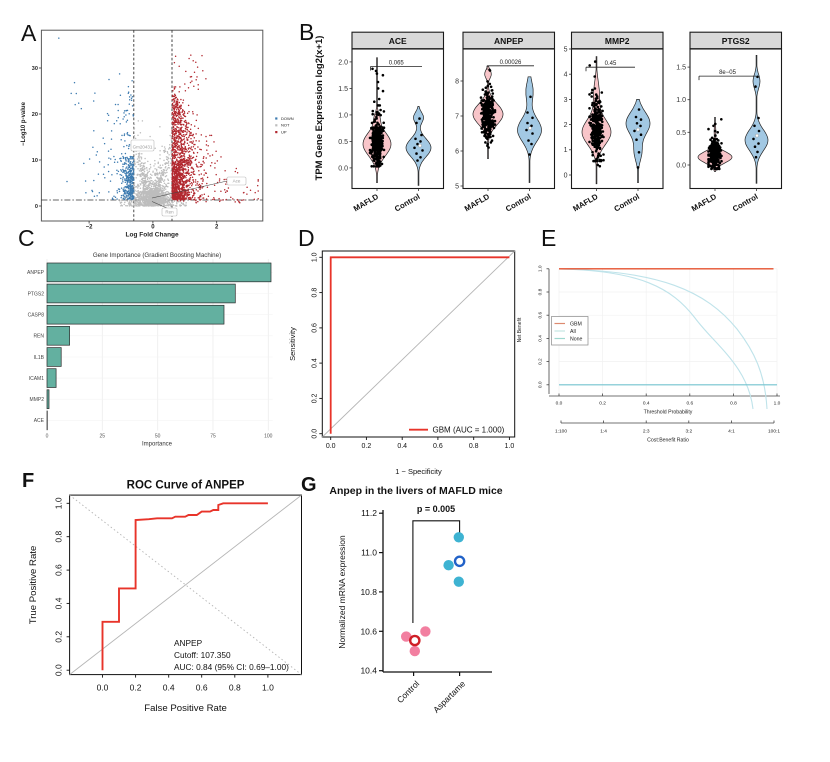 This screenshot has height=762, width=830. What do you see at coordinates (33, 585) in the screenshot?
I see `svg-text: True Positive Rate` at bounding box center [33, 585].